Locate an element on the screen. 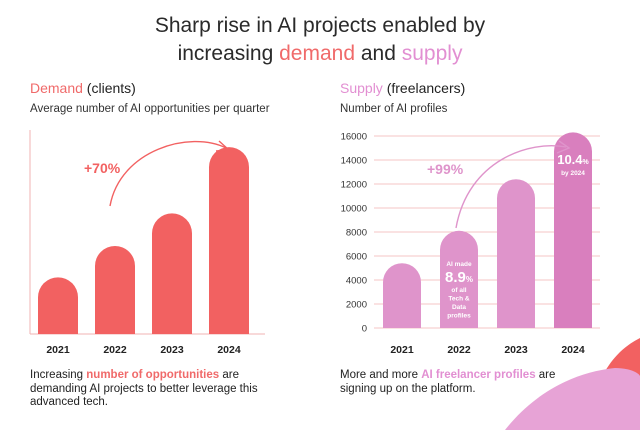 Image resolution: width=640 pixels, height=430 pixels. supply-bar-2021 is located at coordinates (402, 295).